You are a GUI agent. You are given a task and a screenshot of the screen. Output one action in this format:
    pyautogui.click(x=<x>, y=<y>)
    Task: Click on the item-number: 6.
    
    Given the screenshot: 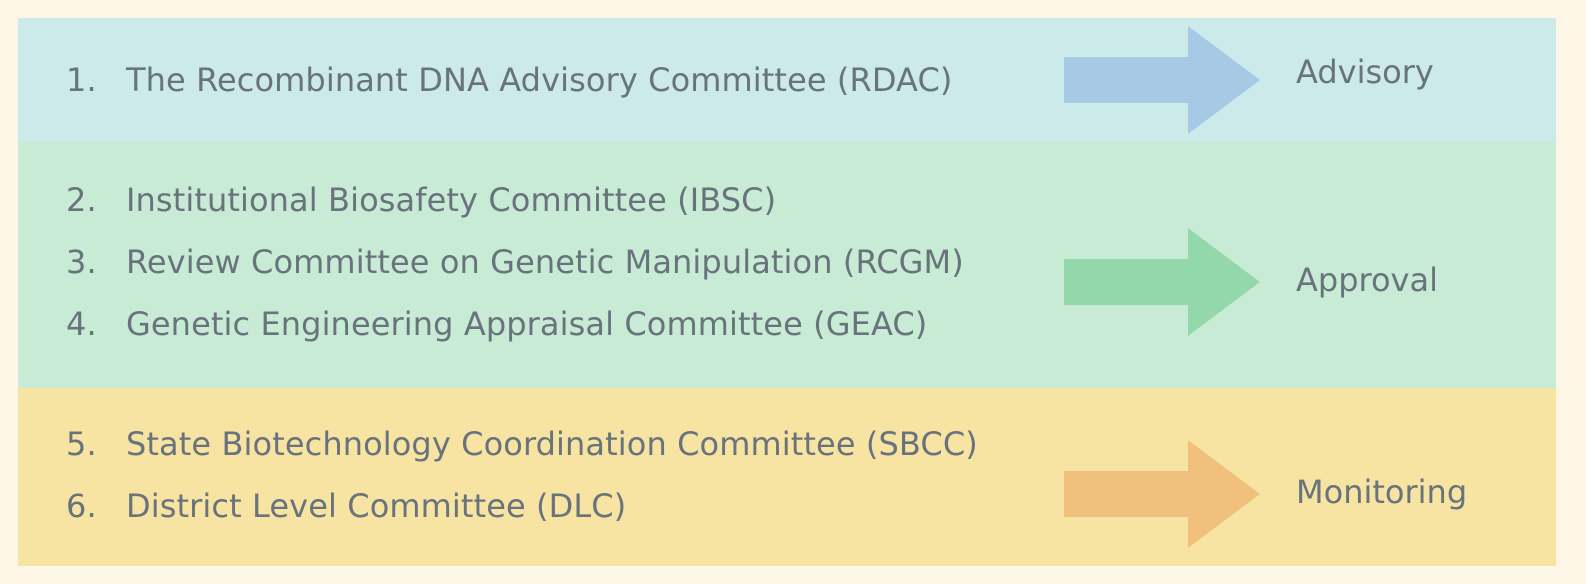 What is the action you would take?
    pyautogui.click(x=81, y=506)
    